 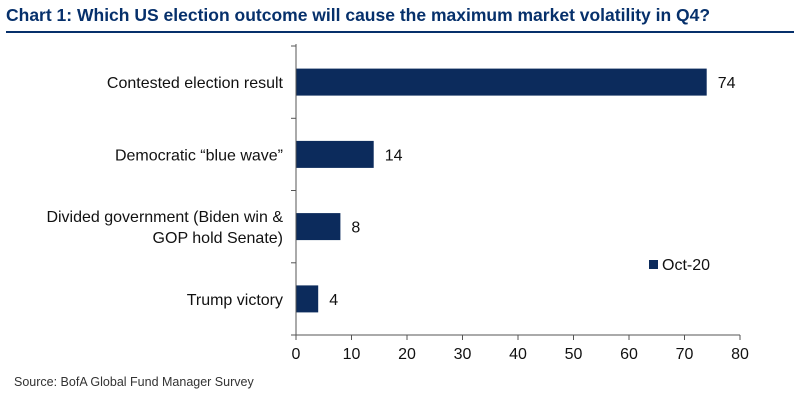 What do you see at coordinates (727, 83) in the screenshot?
I see `data-label: 74` at bounding box center [727, 83].